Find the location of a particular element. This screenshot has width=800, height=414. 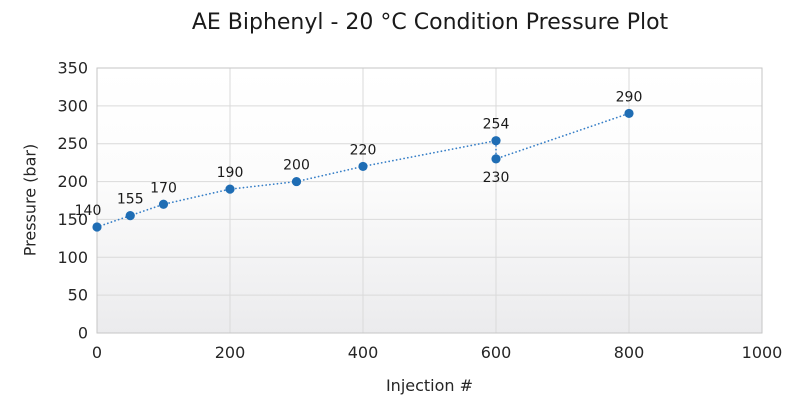

y-tick-label: 100 is located at coordinates (72, 257).